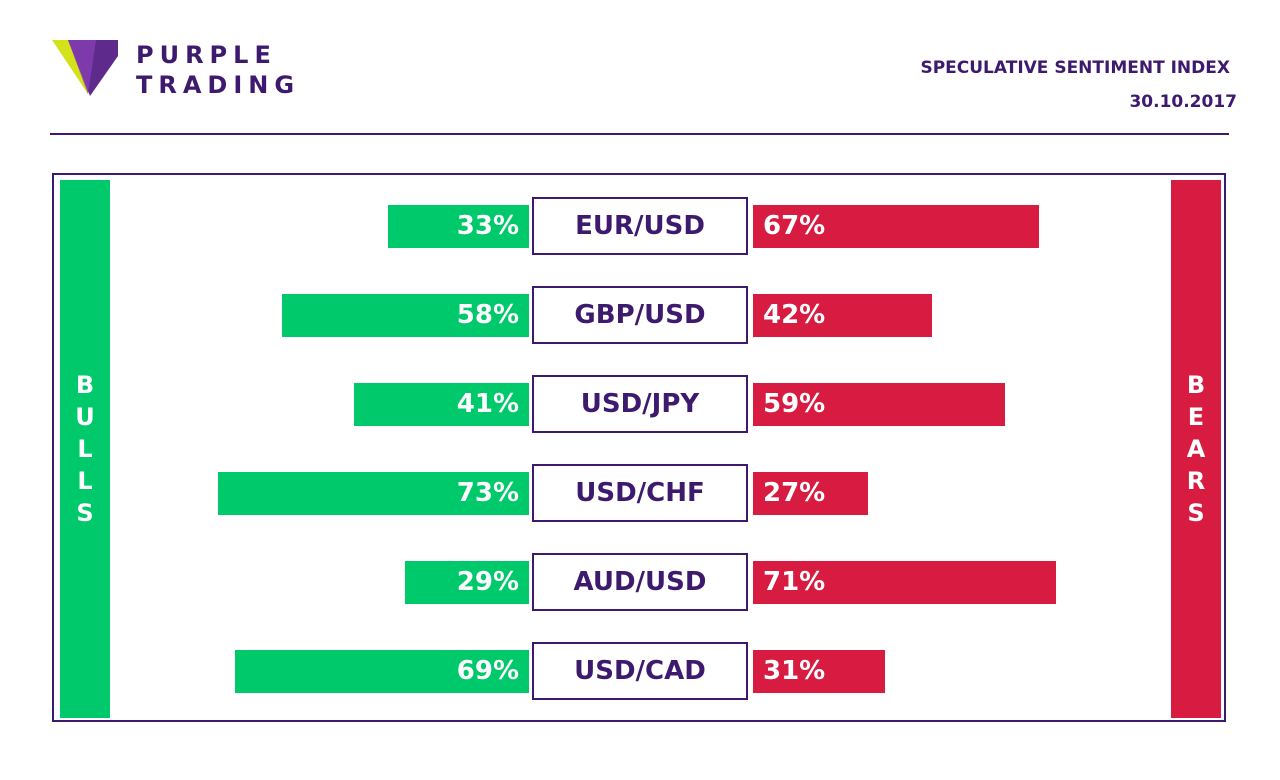 The image size is (1280, 780). I want to click on bulls-value-label: 41%, so click(487, 404).